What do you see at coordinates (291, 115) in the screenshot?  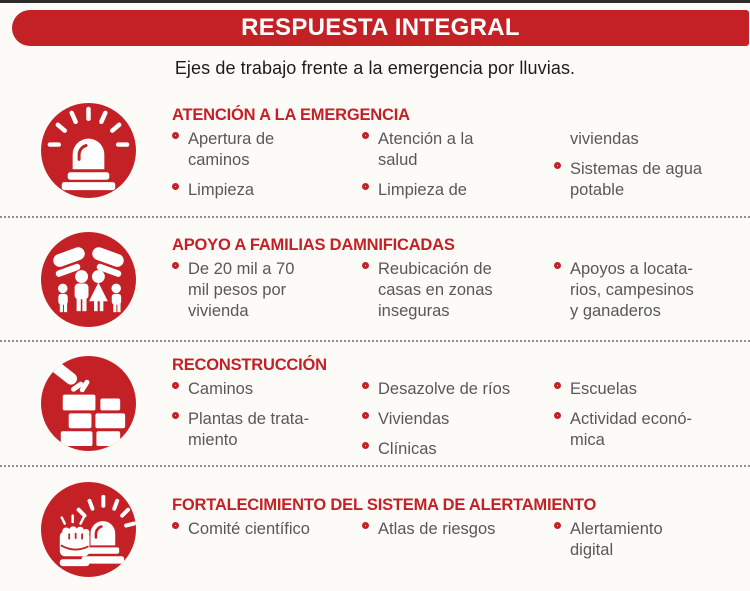 I see `section-heading: ATENCIÓN A LA EMERGENCIA` at bounding box center [291, 115].